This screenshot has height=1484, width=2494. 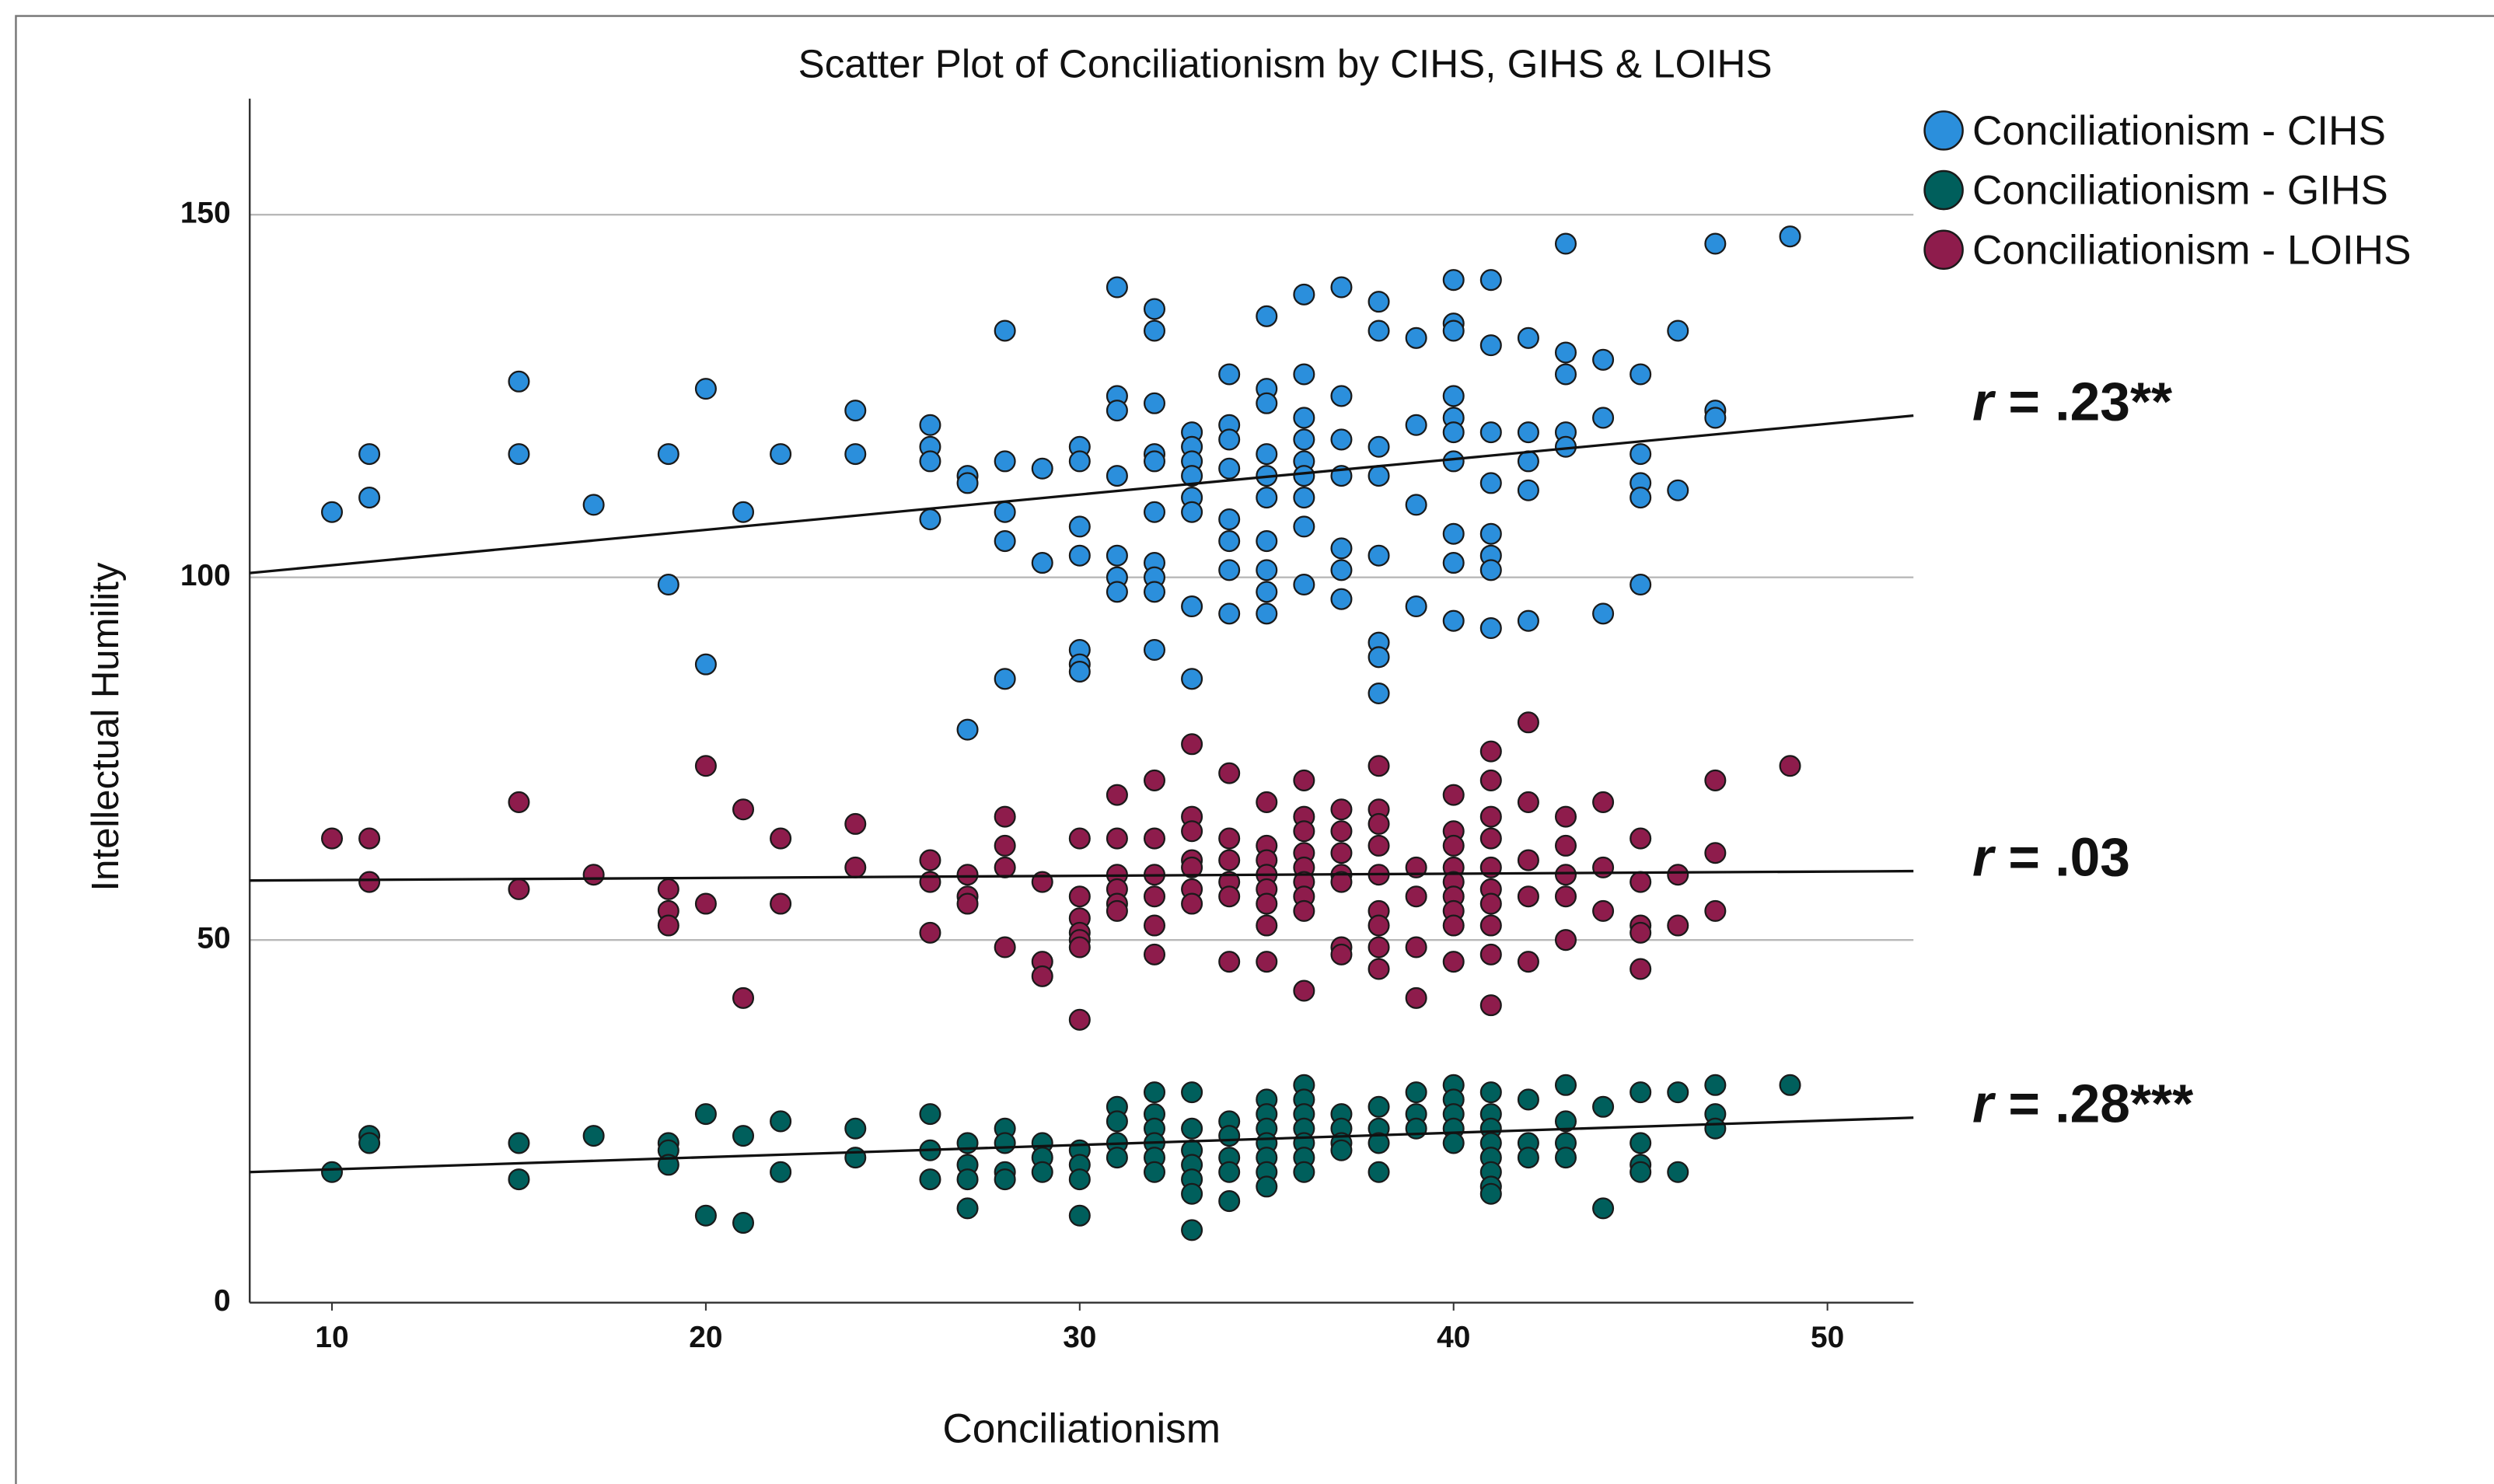 I want to click on y-tick-label: 150, so click(x=205, y=212).